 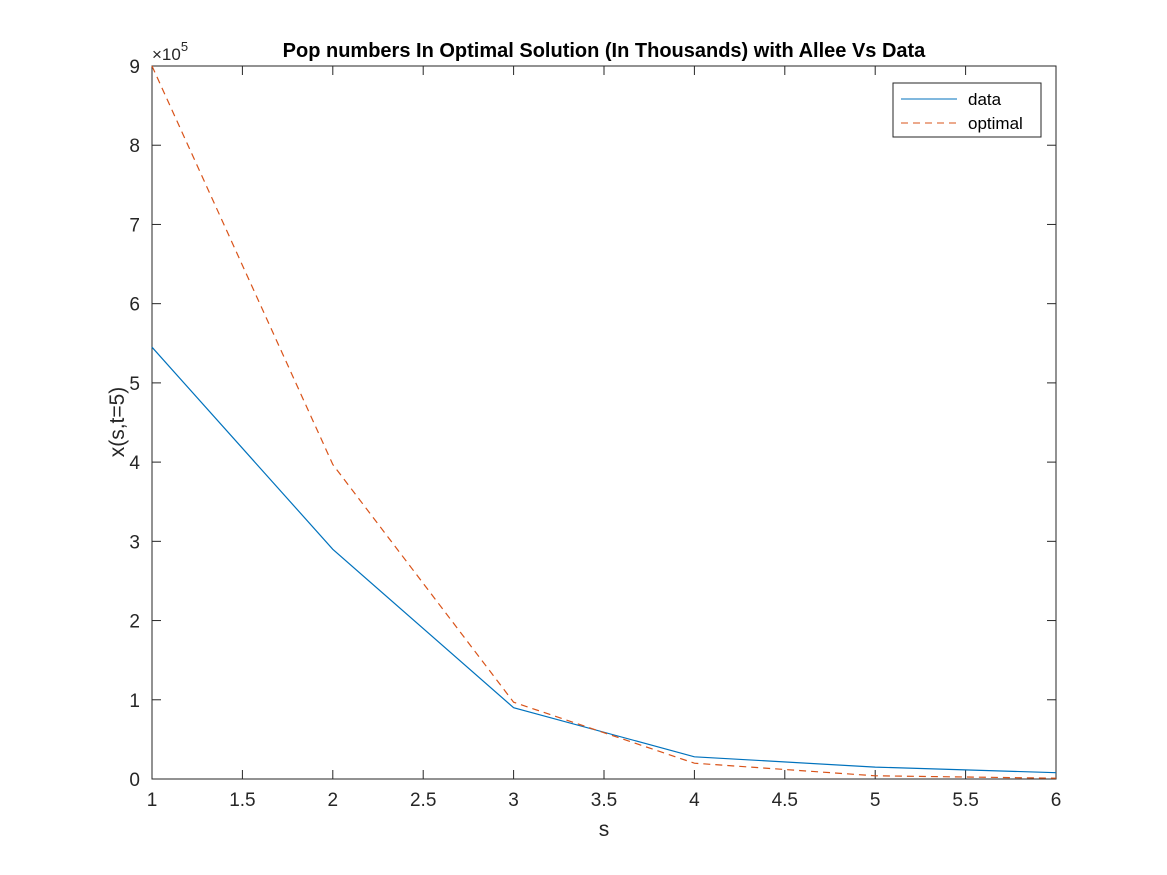 I want to click on x-tick-label: 3.5, so click(x=604, y=800).